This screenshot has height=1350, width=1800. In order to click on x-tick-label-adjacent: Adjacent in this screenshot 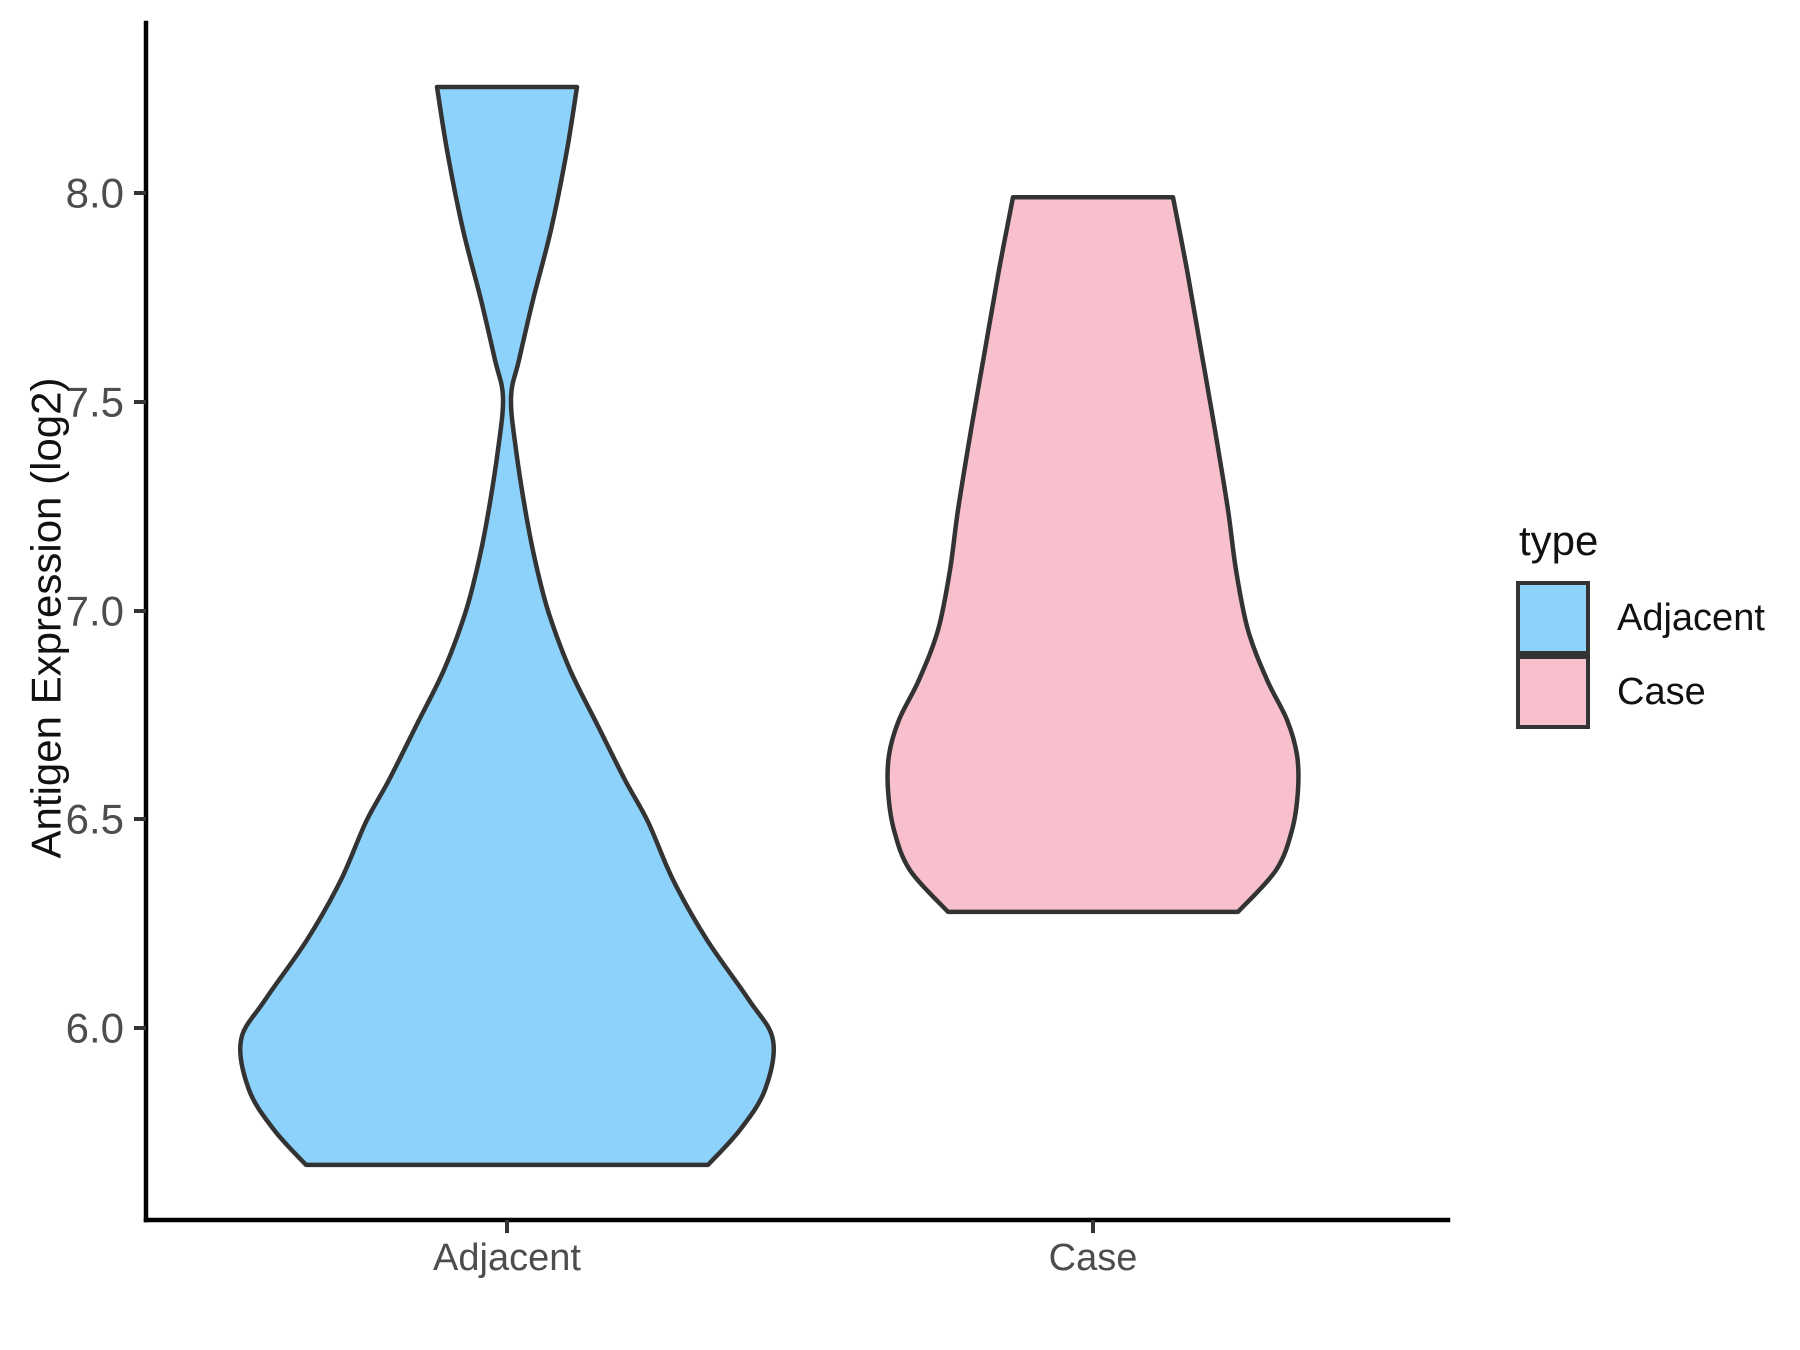, I will do `click(507, 1258)`.